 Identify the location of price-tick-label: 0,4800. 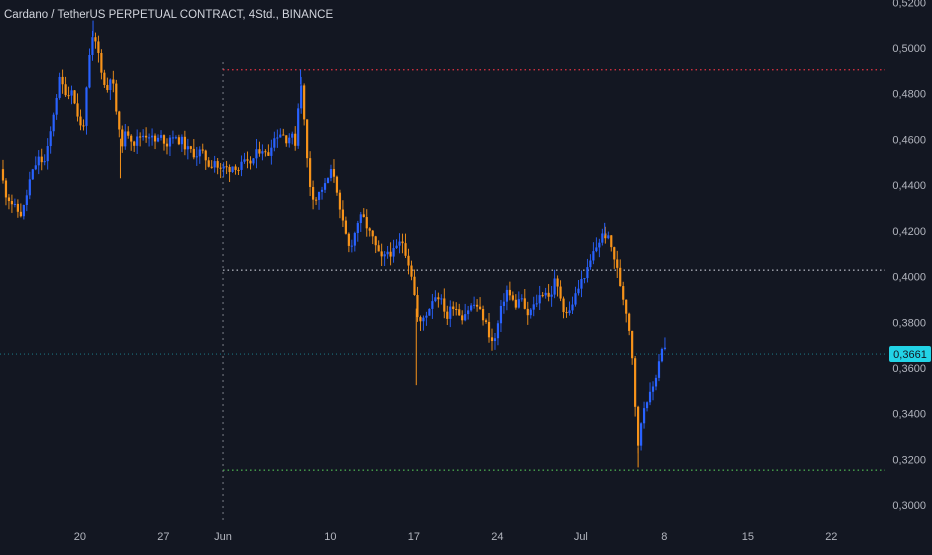
(909, 95).